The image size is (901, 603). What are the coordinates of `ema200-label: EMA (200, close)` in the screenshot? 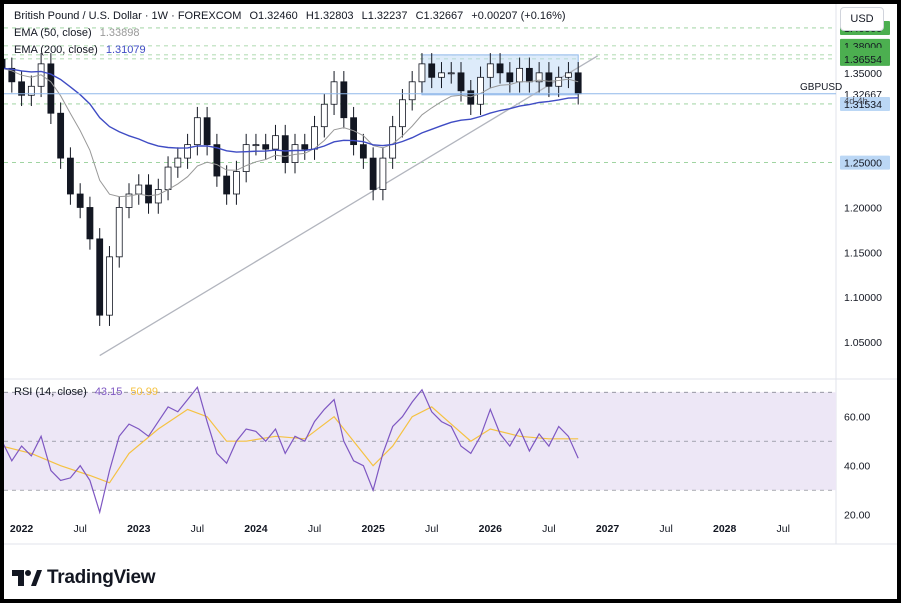 It's located at (56, 50).